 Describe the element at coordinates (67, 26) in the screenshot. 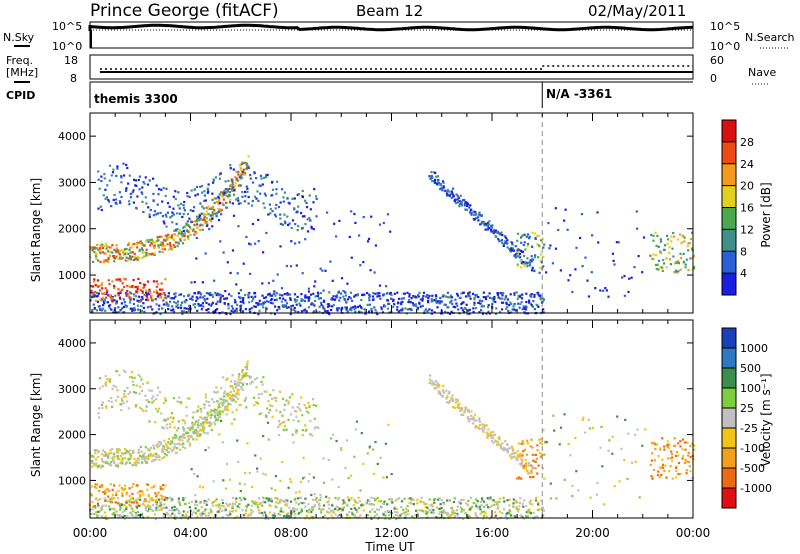

I see `nsky-tick-top-left: 10^5` at that location.